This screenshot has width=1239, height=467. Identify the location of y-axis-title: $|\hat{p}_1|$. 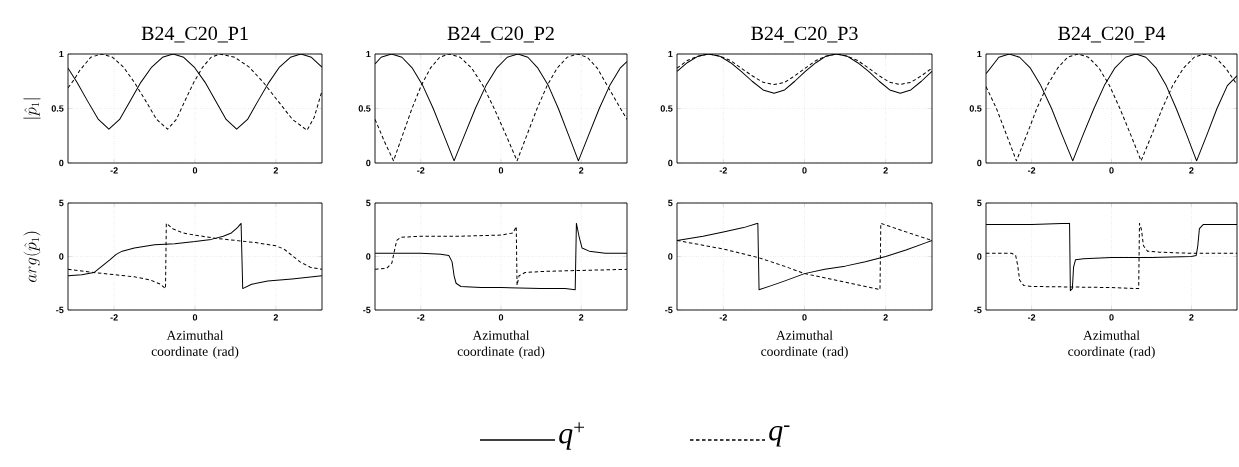
(32, 108).